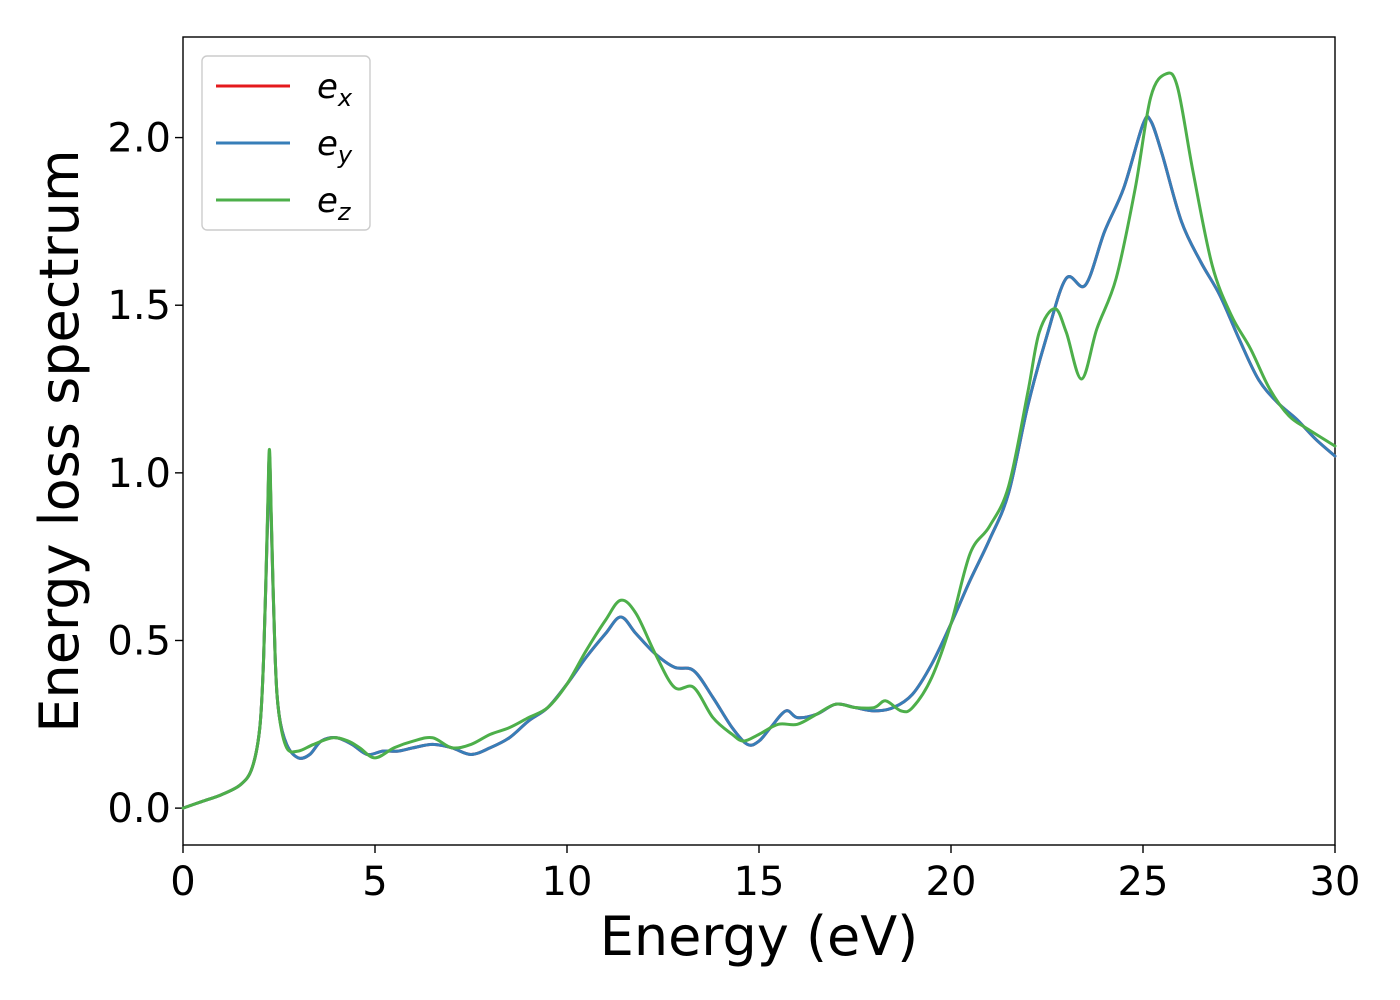 This screenshot has height=1000, width=1400. I want to click on legend: ex ey ez, so click(286, 143).